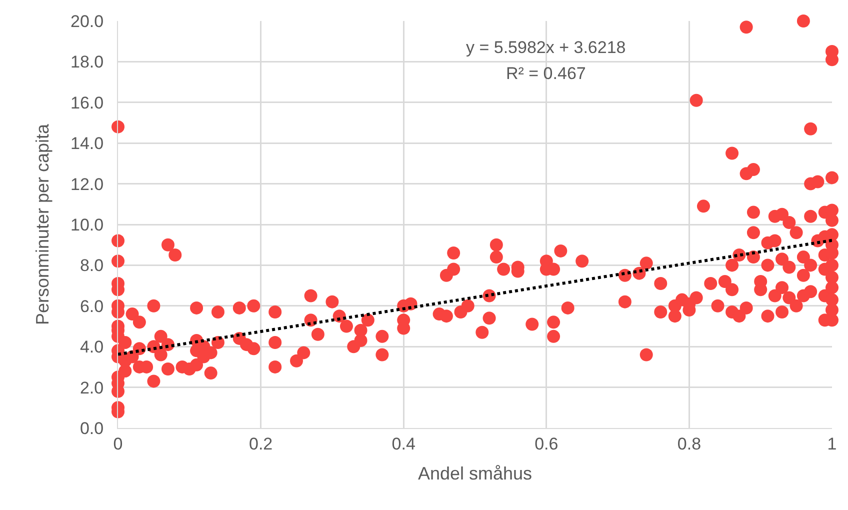 The width and height of the screenshot is (848, 510). I want to click on y-tick-label: 12.0, so click(87, 184).